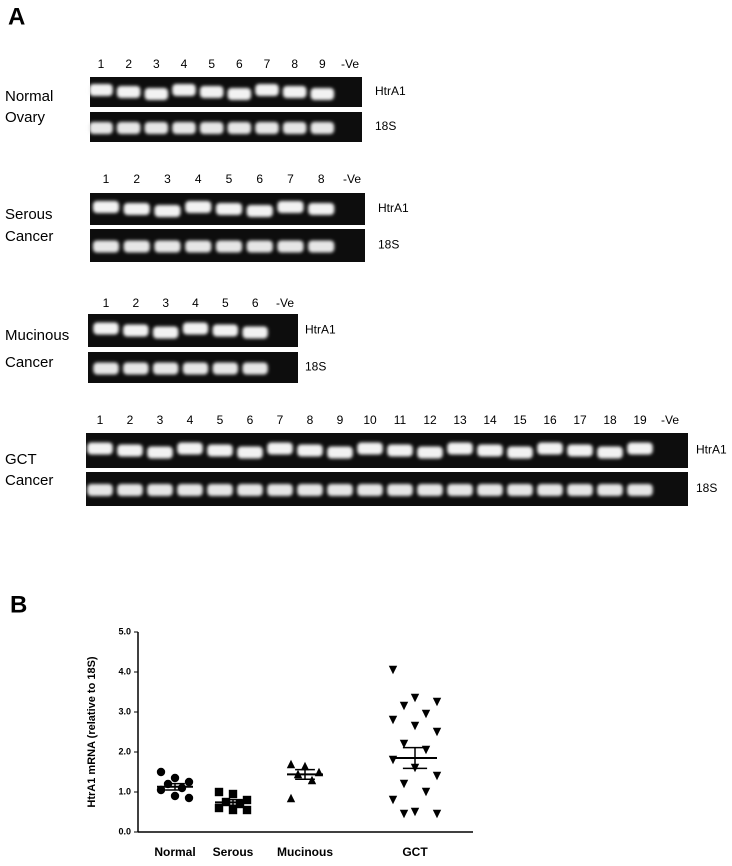 Image resolution: width=732 pixels, height=866 pixels. Describe the element at coordinates (400, 420) in the screenshot. I see `lane-label: 11` at that location.